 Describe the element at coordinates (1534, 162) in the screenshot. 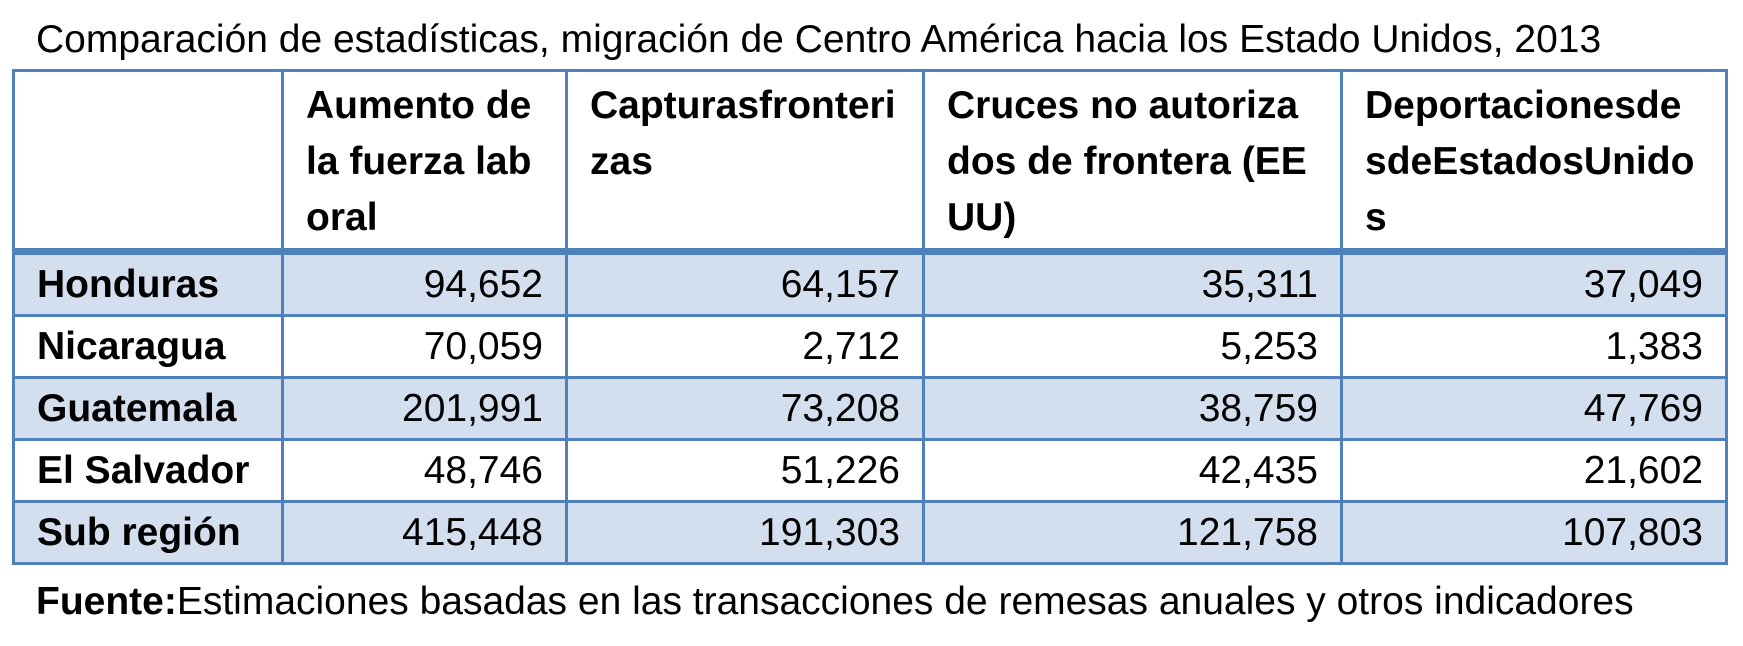

I see `column-header-deportations: DeportacionesdesdeEstadosUnidos` at that location.